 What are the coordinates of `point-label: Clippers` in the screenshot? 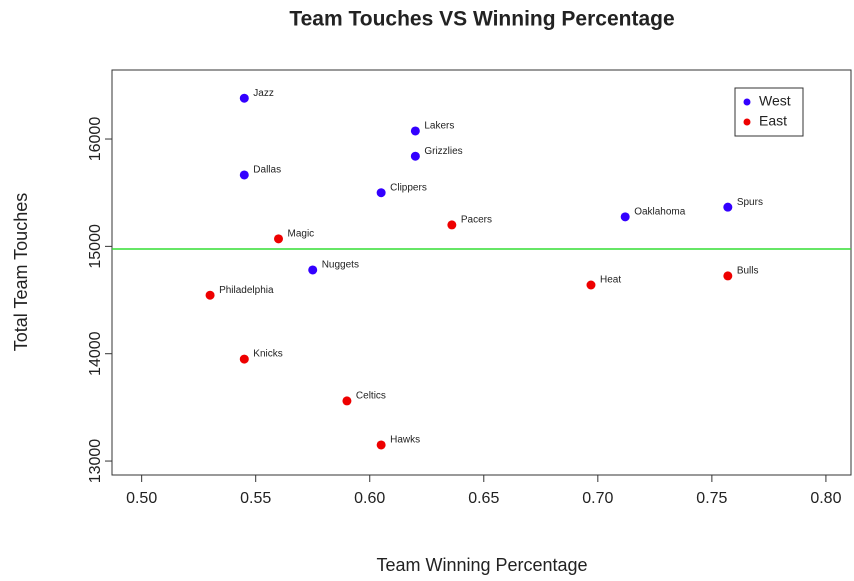 It's located at (408, 187).